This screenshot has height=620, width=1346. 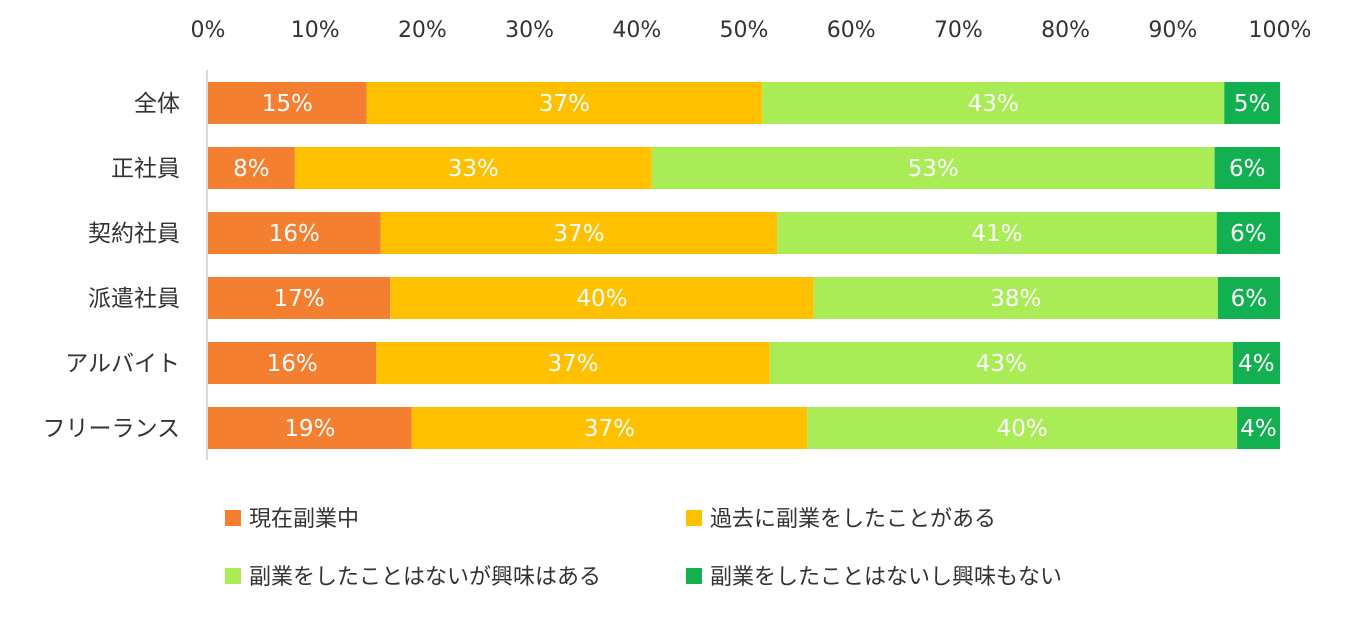 What do you see at coordinates (851, 30) in the screenshot?
I see `x-tick-label: 60%` at bounding box center [851, 30].